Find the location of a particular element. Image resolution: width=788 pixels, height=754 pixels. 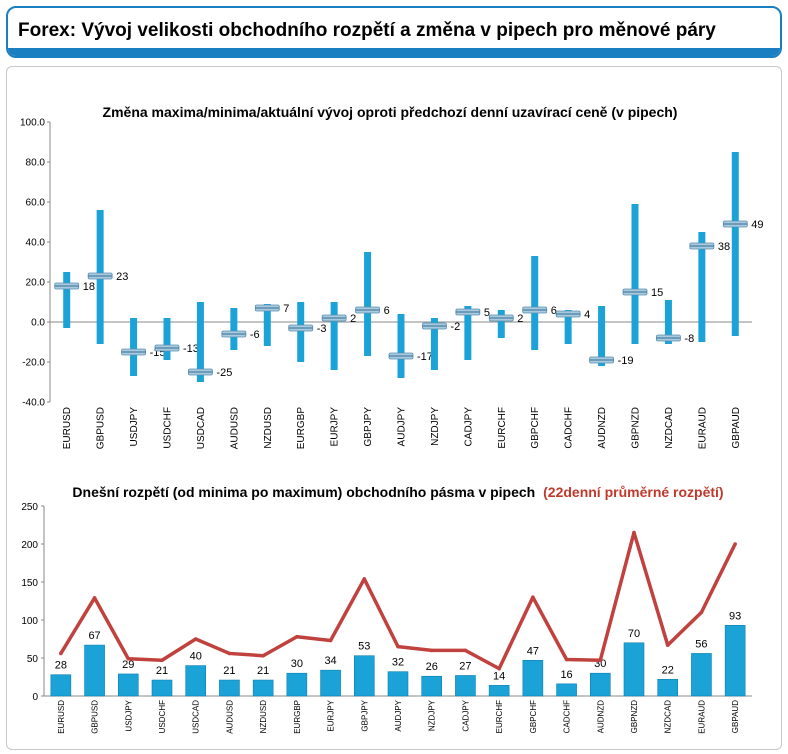

spread-chart-category-label: EURAUD is located at coordinates (701, 717).